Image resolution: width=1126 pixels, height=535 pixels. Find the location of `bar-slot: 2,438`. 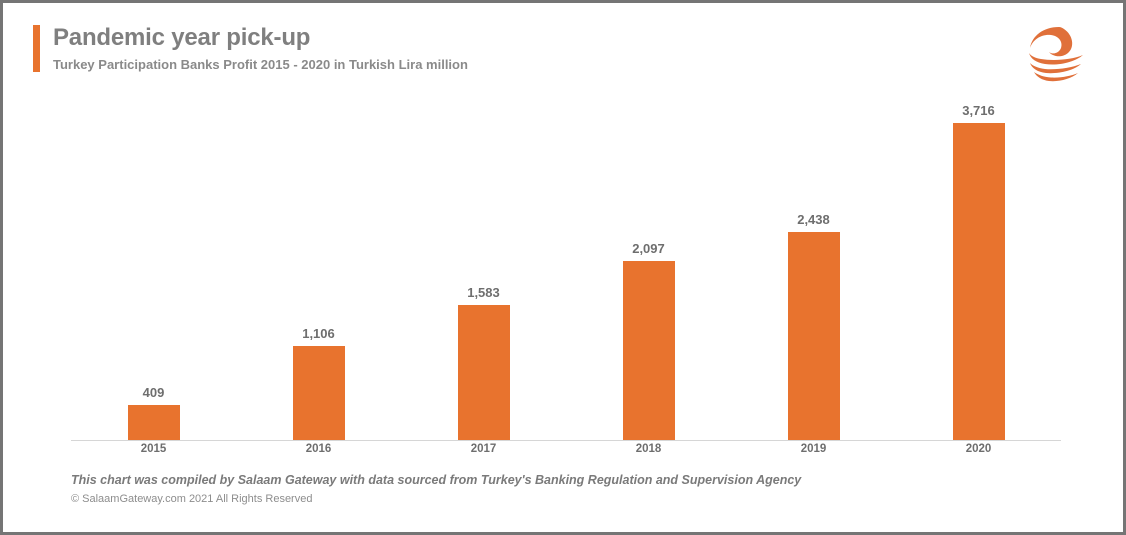

bar-slot: 2,438 is located at coordinates (813, 269).